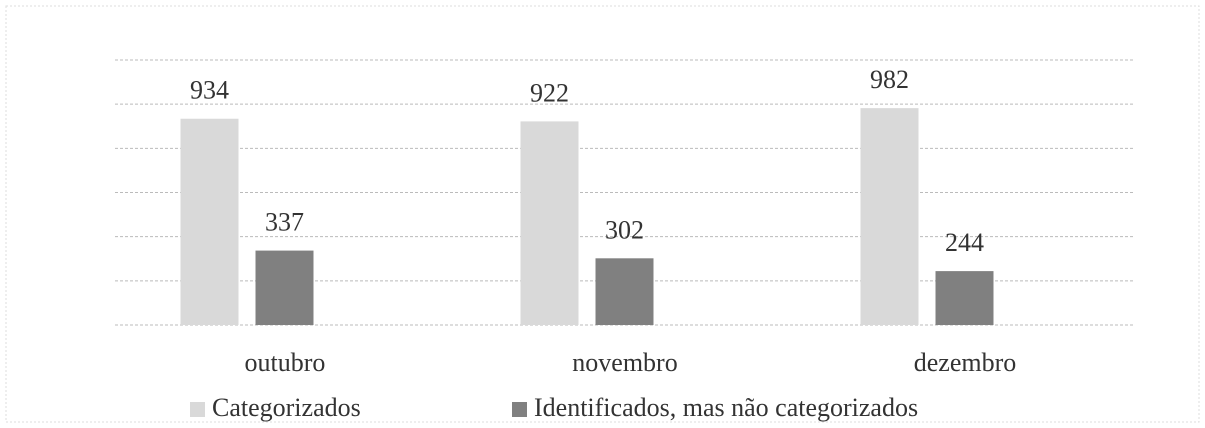  Describe the element at coordinates (726, 407) in the screenshot. I see `legend-label: Identificados, mas não categorizados` at that location.